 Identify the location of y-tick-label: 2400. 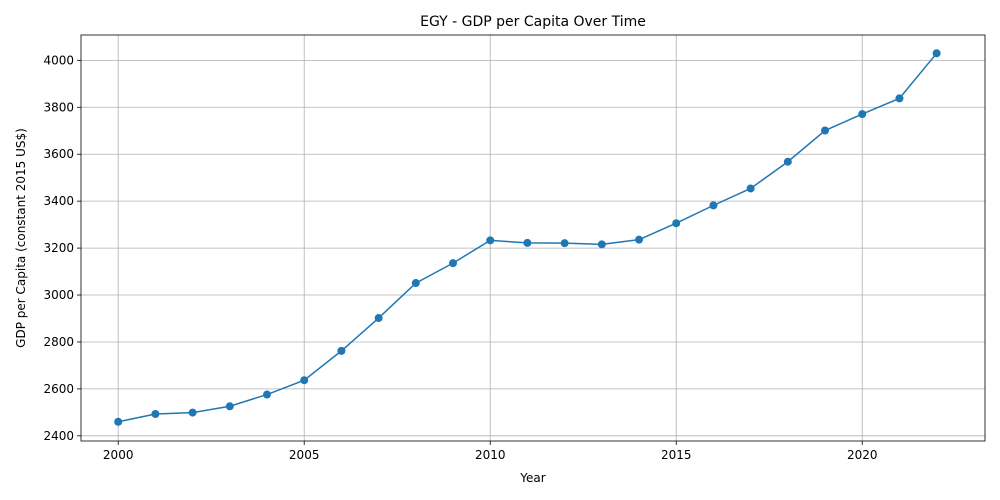
(58, 436).